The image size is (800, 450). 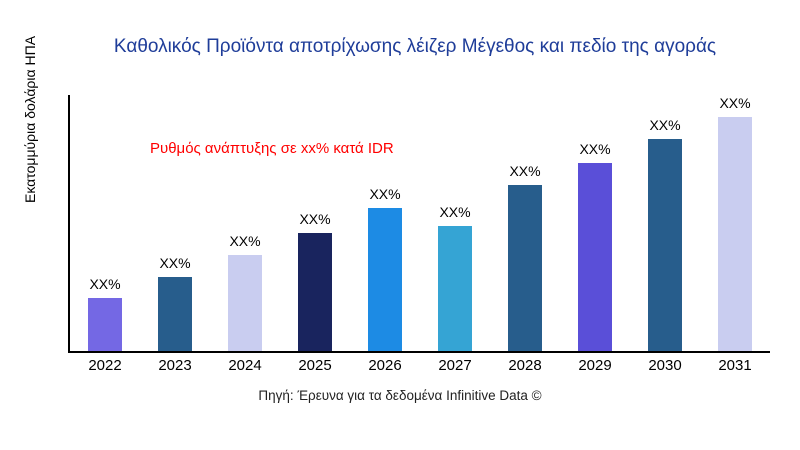 What do you see at coordinates (385, 365) in the screenshot?
I see `x-axis-tick-2026: 2026` at bounding box center [385, 365].